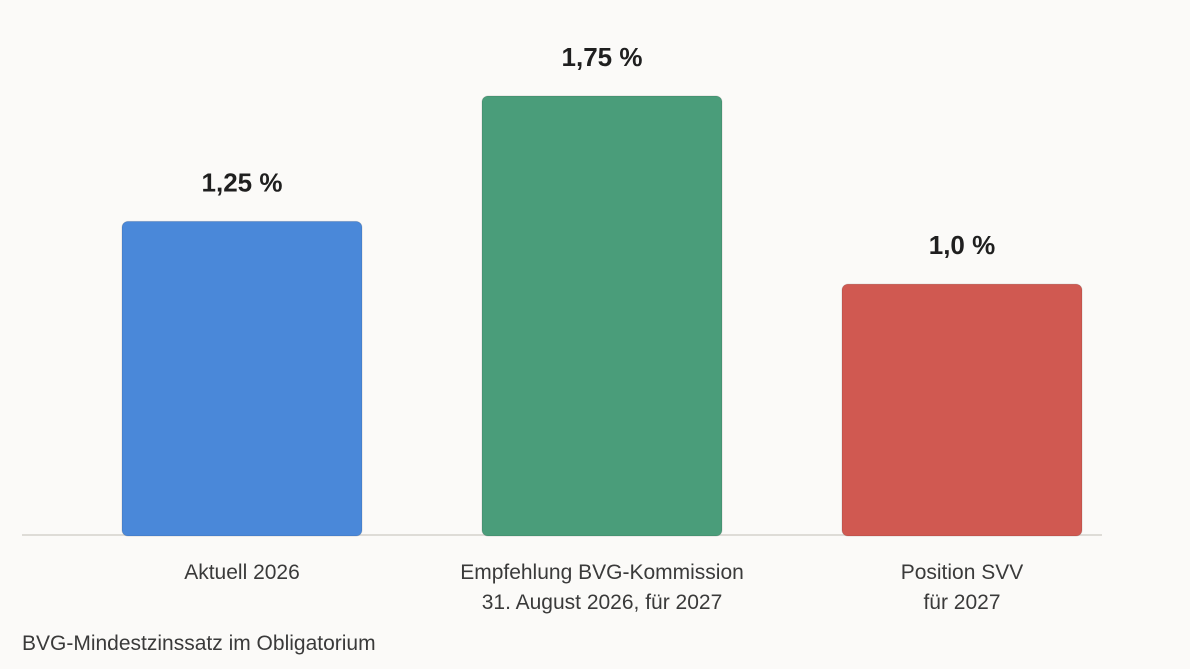  Describe the element at coordinates (602, 572) in the screenshot. I see `category-label-2-line-1: Empfehlung BVG-Kommission` at that location.